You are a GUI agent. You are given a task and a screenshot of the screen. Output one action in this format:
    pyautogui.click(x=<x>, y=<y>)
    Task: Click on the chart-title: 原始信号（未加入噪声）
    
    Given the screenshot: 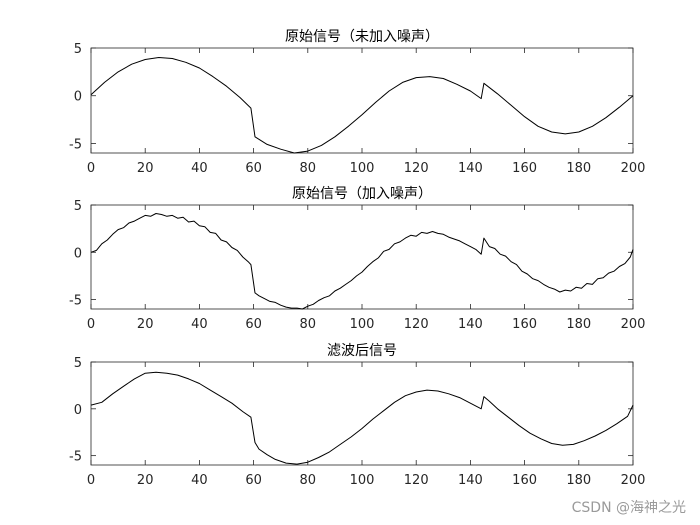 What is the action you would take?
    pyautogui.click(x=362, y=37)
    